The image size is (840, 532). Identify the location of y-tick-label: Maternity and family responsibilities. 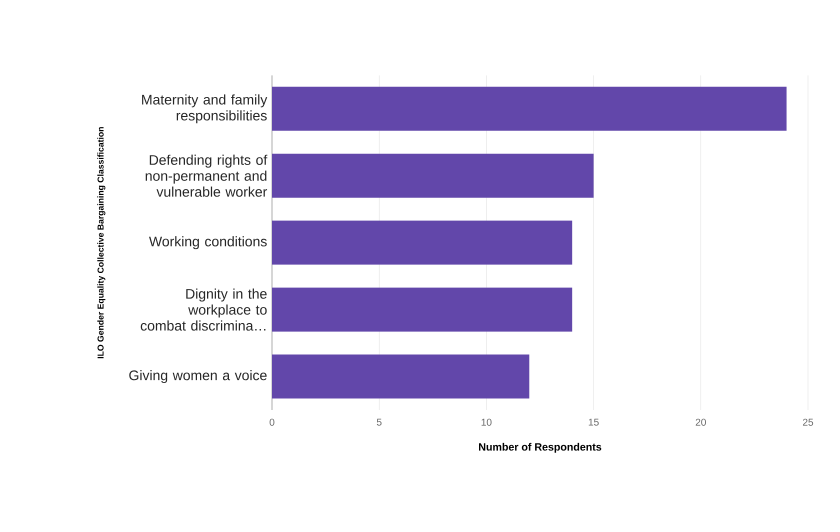
(205, 109).